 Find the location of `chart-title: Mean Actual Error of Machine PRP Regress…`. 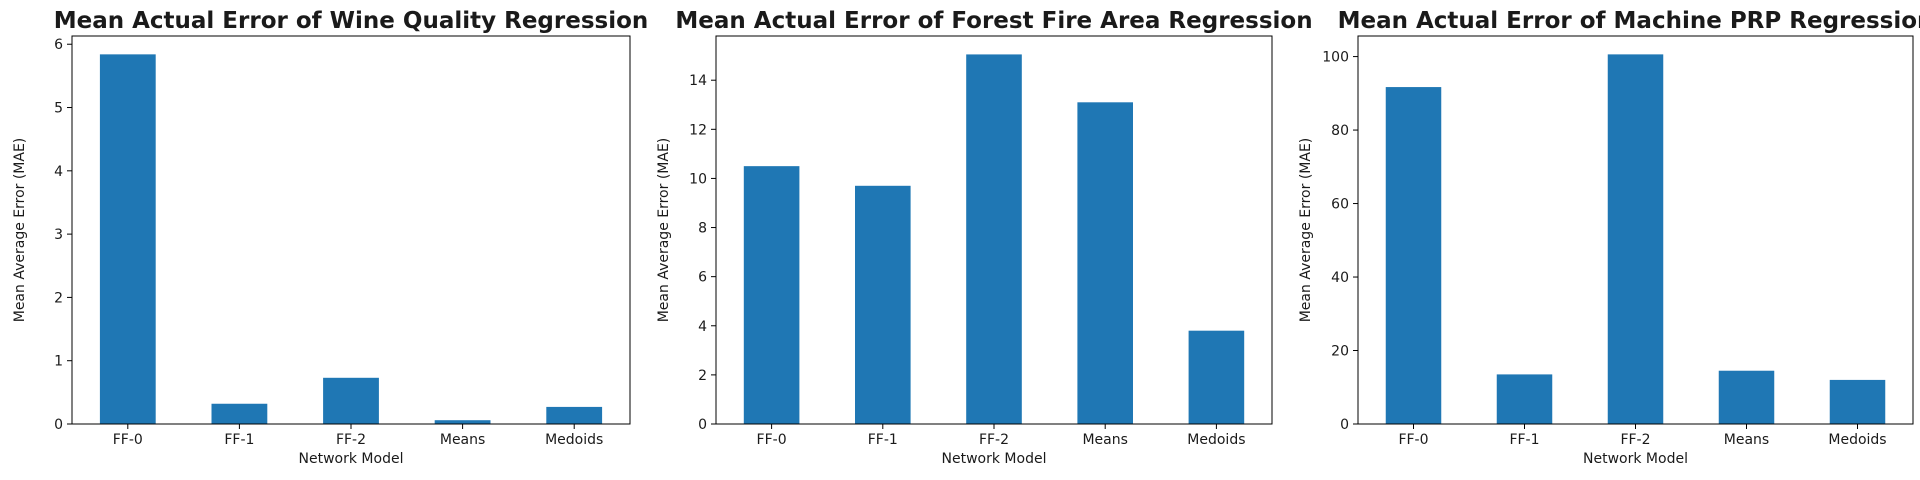

chart-title: Mean Actual Error of Machine PRP Regress… is located at coordinates (1629, 21).